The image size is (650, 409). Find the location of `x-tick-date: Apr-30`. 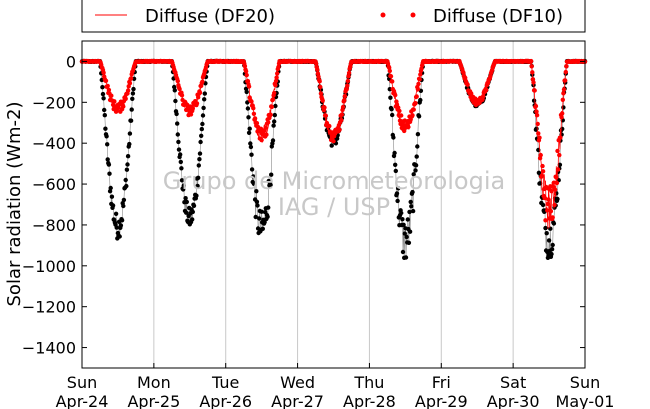

x-tick-date: Apr-30 is located at coordinates (513, 400).